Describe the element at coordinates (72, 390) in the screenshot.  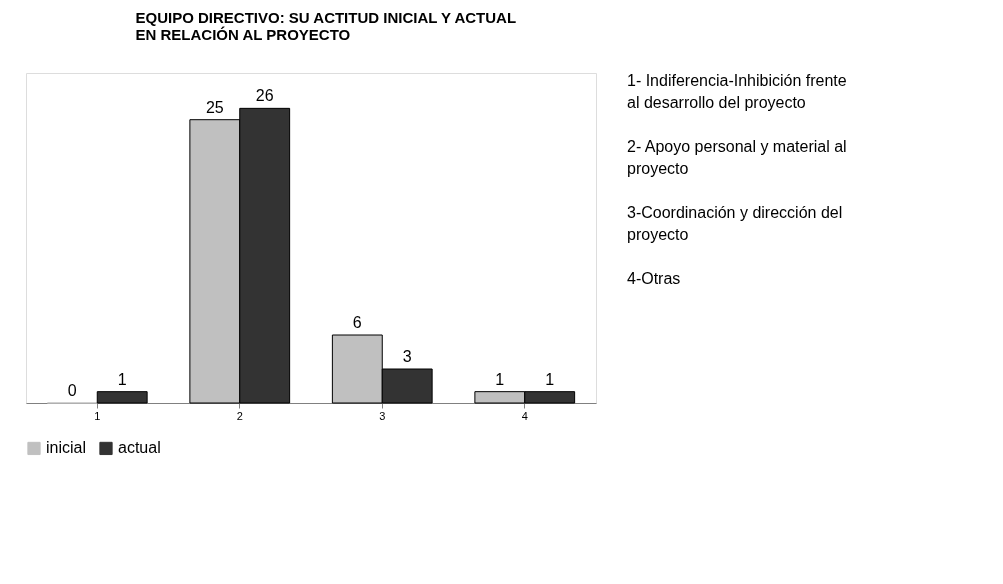
I see `data-label: 0` at that location.